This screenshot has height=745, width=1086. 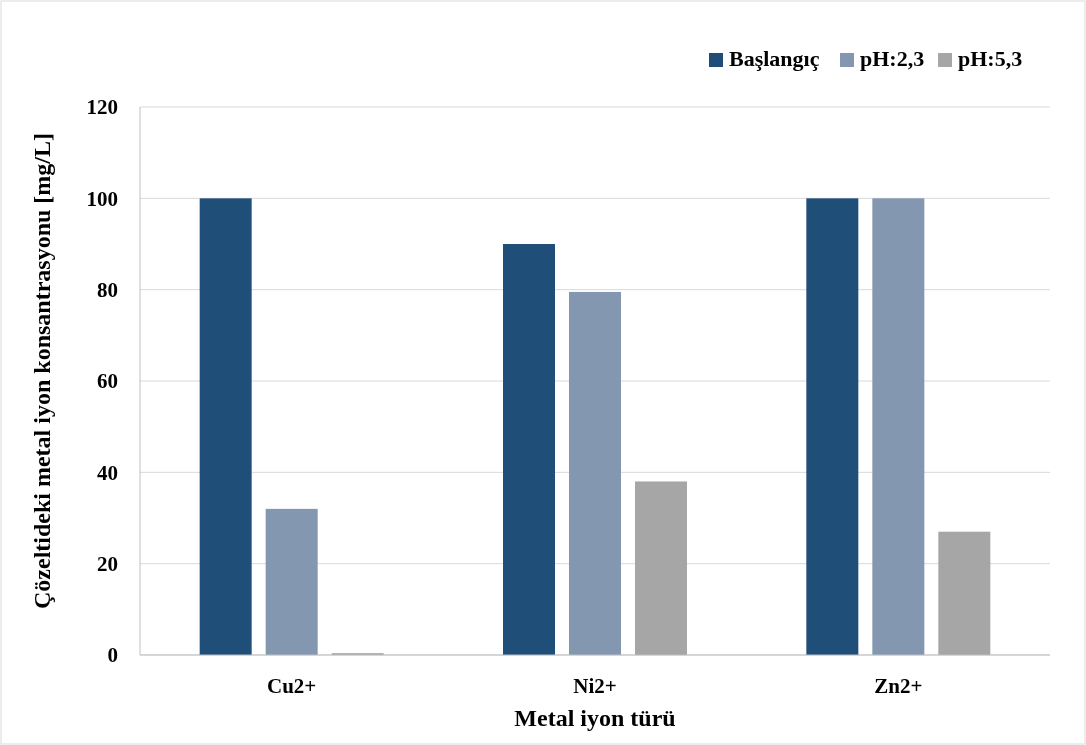 I want to click on y-tick-label: 120, so click(x=102, y=107).